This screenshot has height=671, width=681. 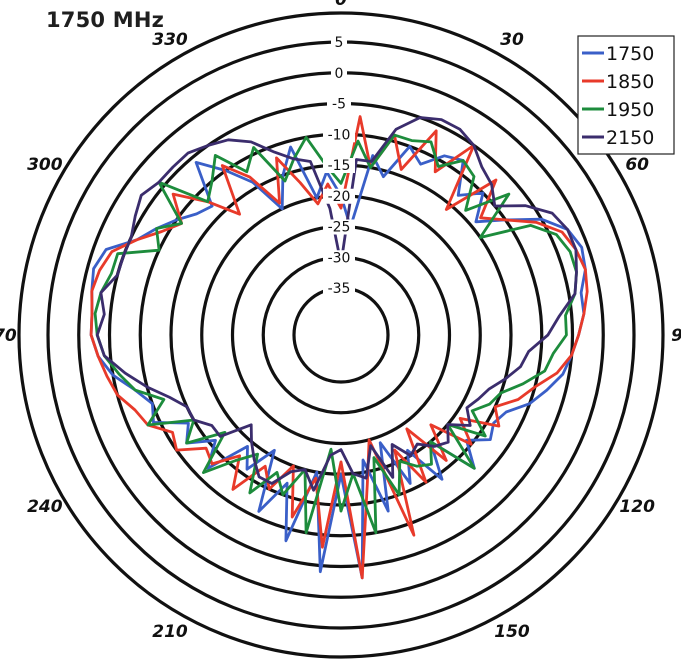 I want to click on legend-label-1950: 1950, so click(x=630, y=110).